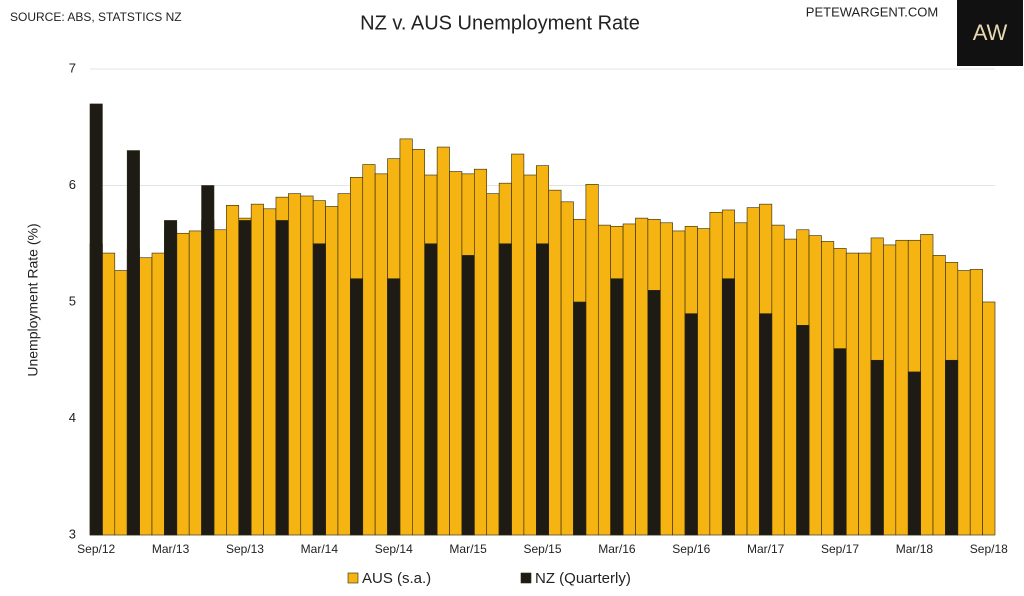  What do you see at coordinates (617, 549) in the screenshot?
I see `x-tick-label: Mar/16` at bounding box center [617, 549].